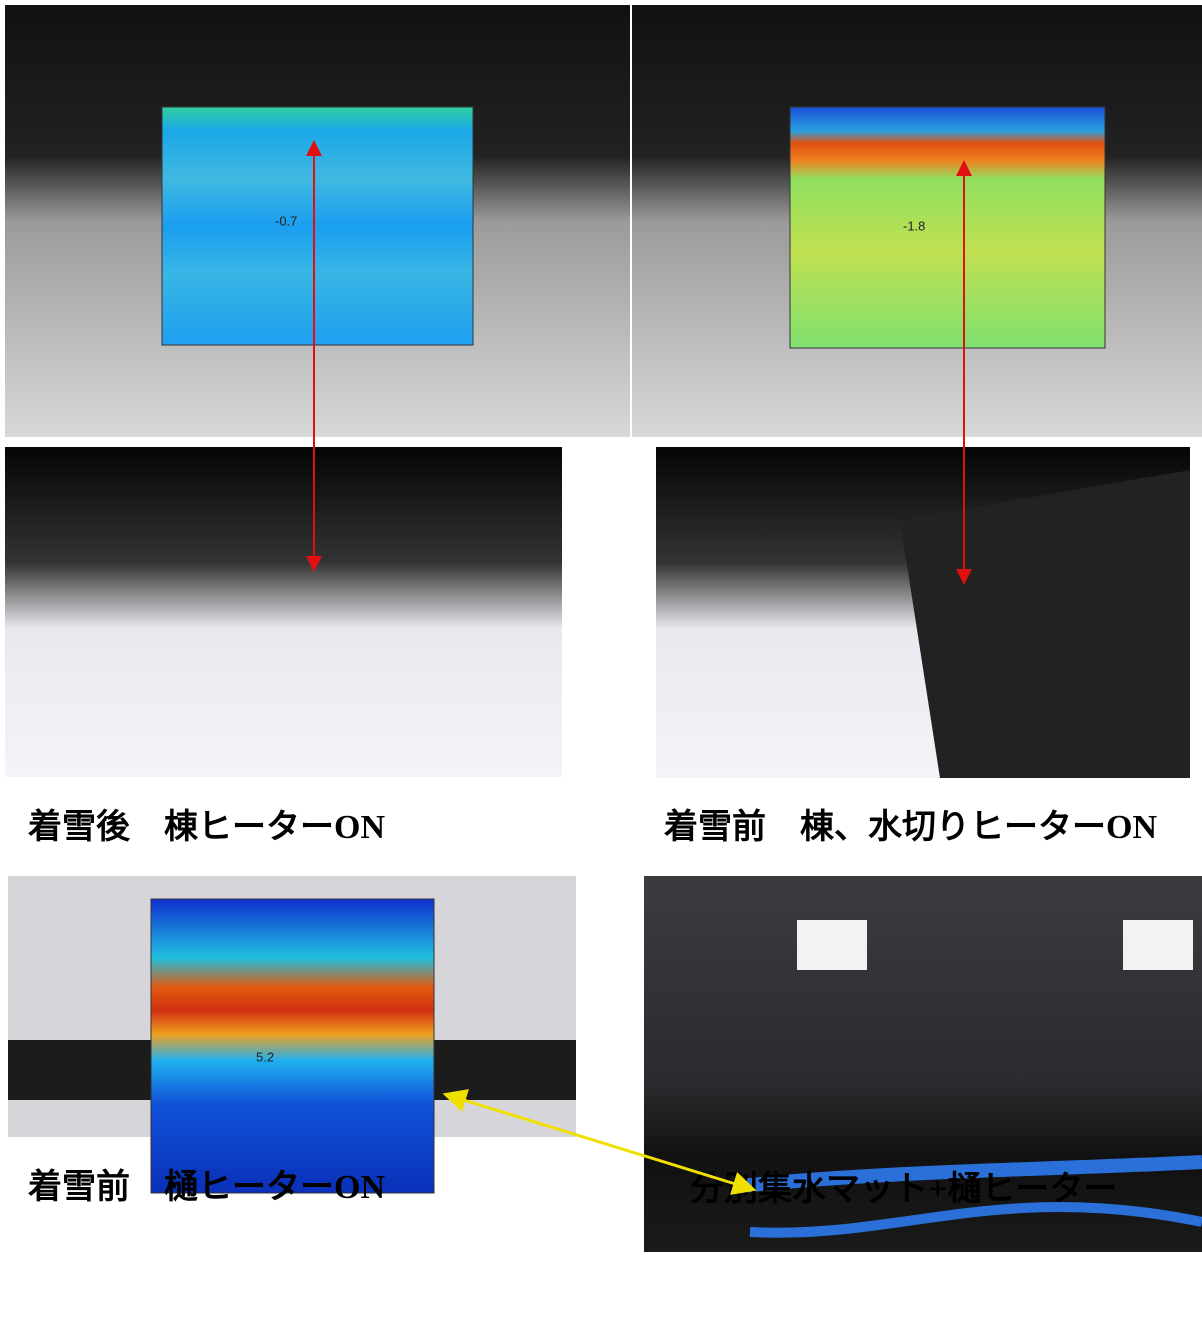  Describe the element at coordinates (206, 1187) in the screenshot. I see `caption: 着雪前 樋ヒーターON` at that location.